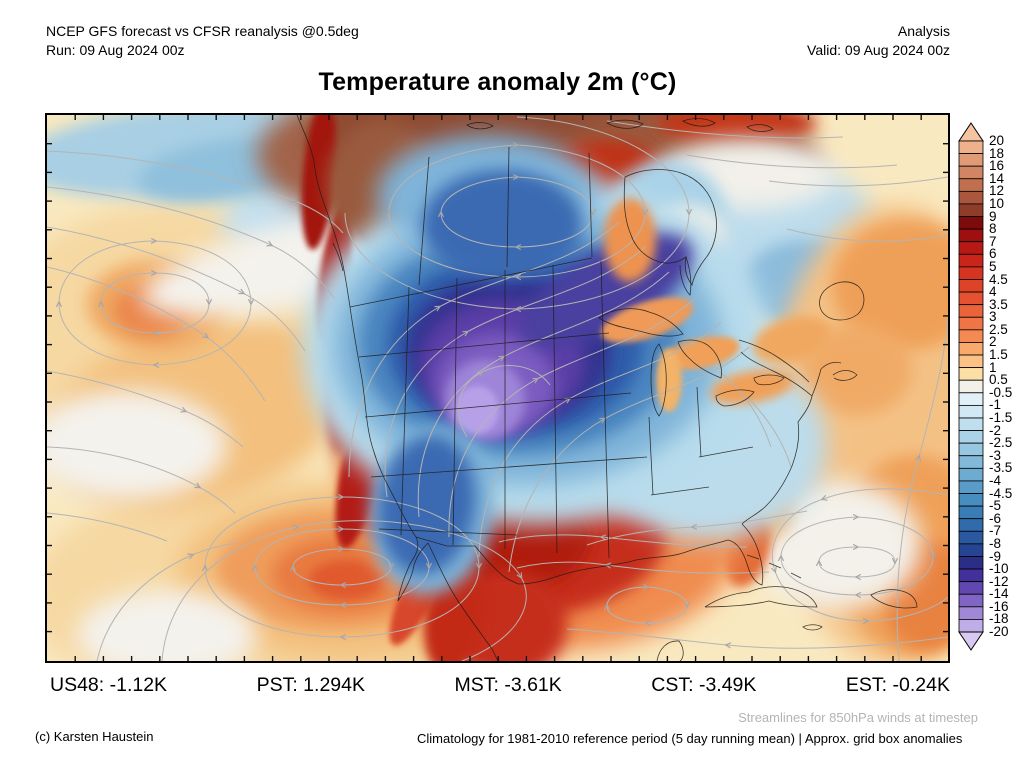 Image resolution: width=1024 pixels, height=768 pixels. What do you see at coordinates (995, 543) in the screenshot?
I see `colorbar-tick-label: -8` at bounding box center [995, 543].